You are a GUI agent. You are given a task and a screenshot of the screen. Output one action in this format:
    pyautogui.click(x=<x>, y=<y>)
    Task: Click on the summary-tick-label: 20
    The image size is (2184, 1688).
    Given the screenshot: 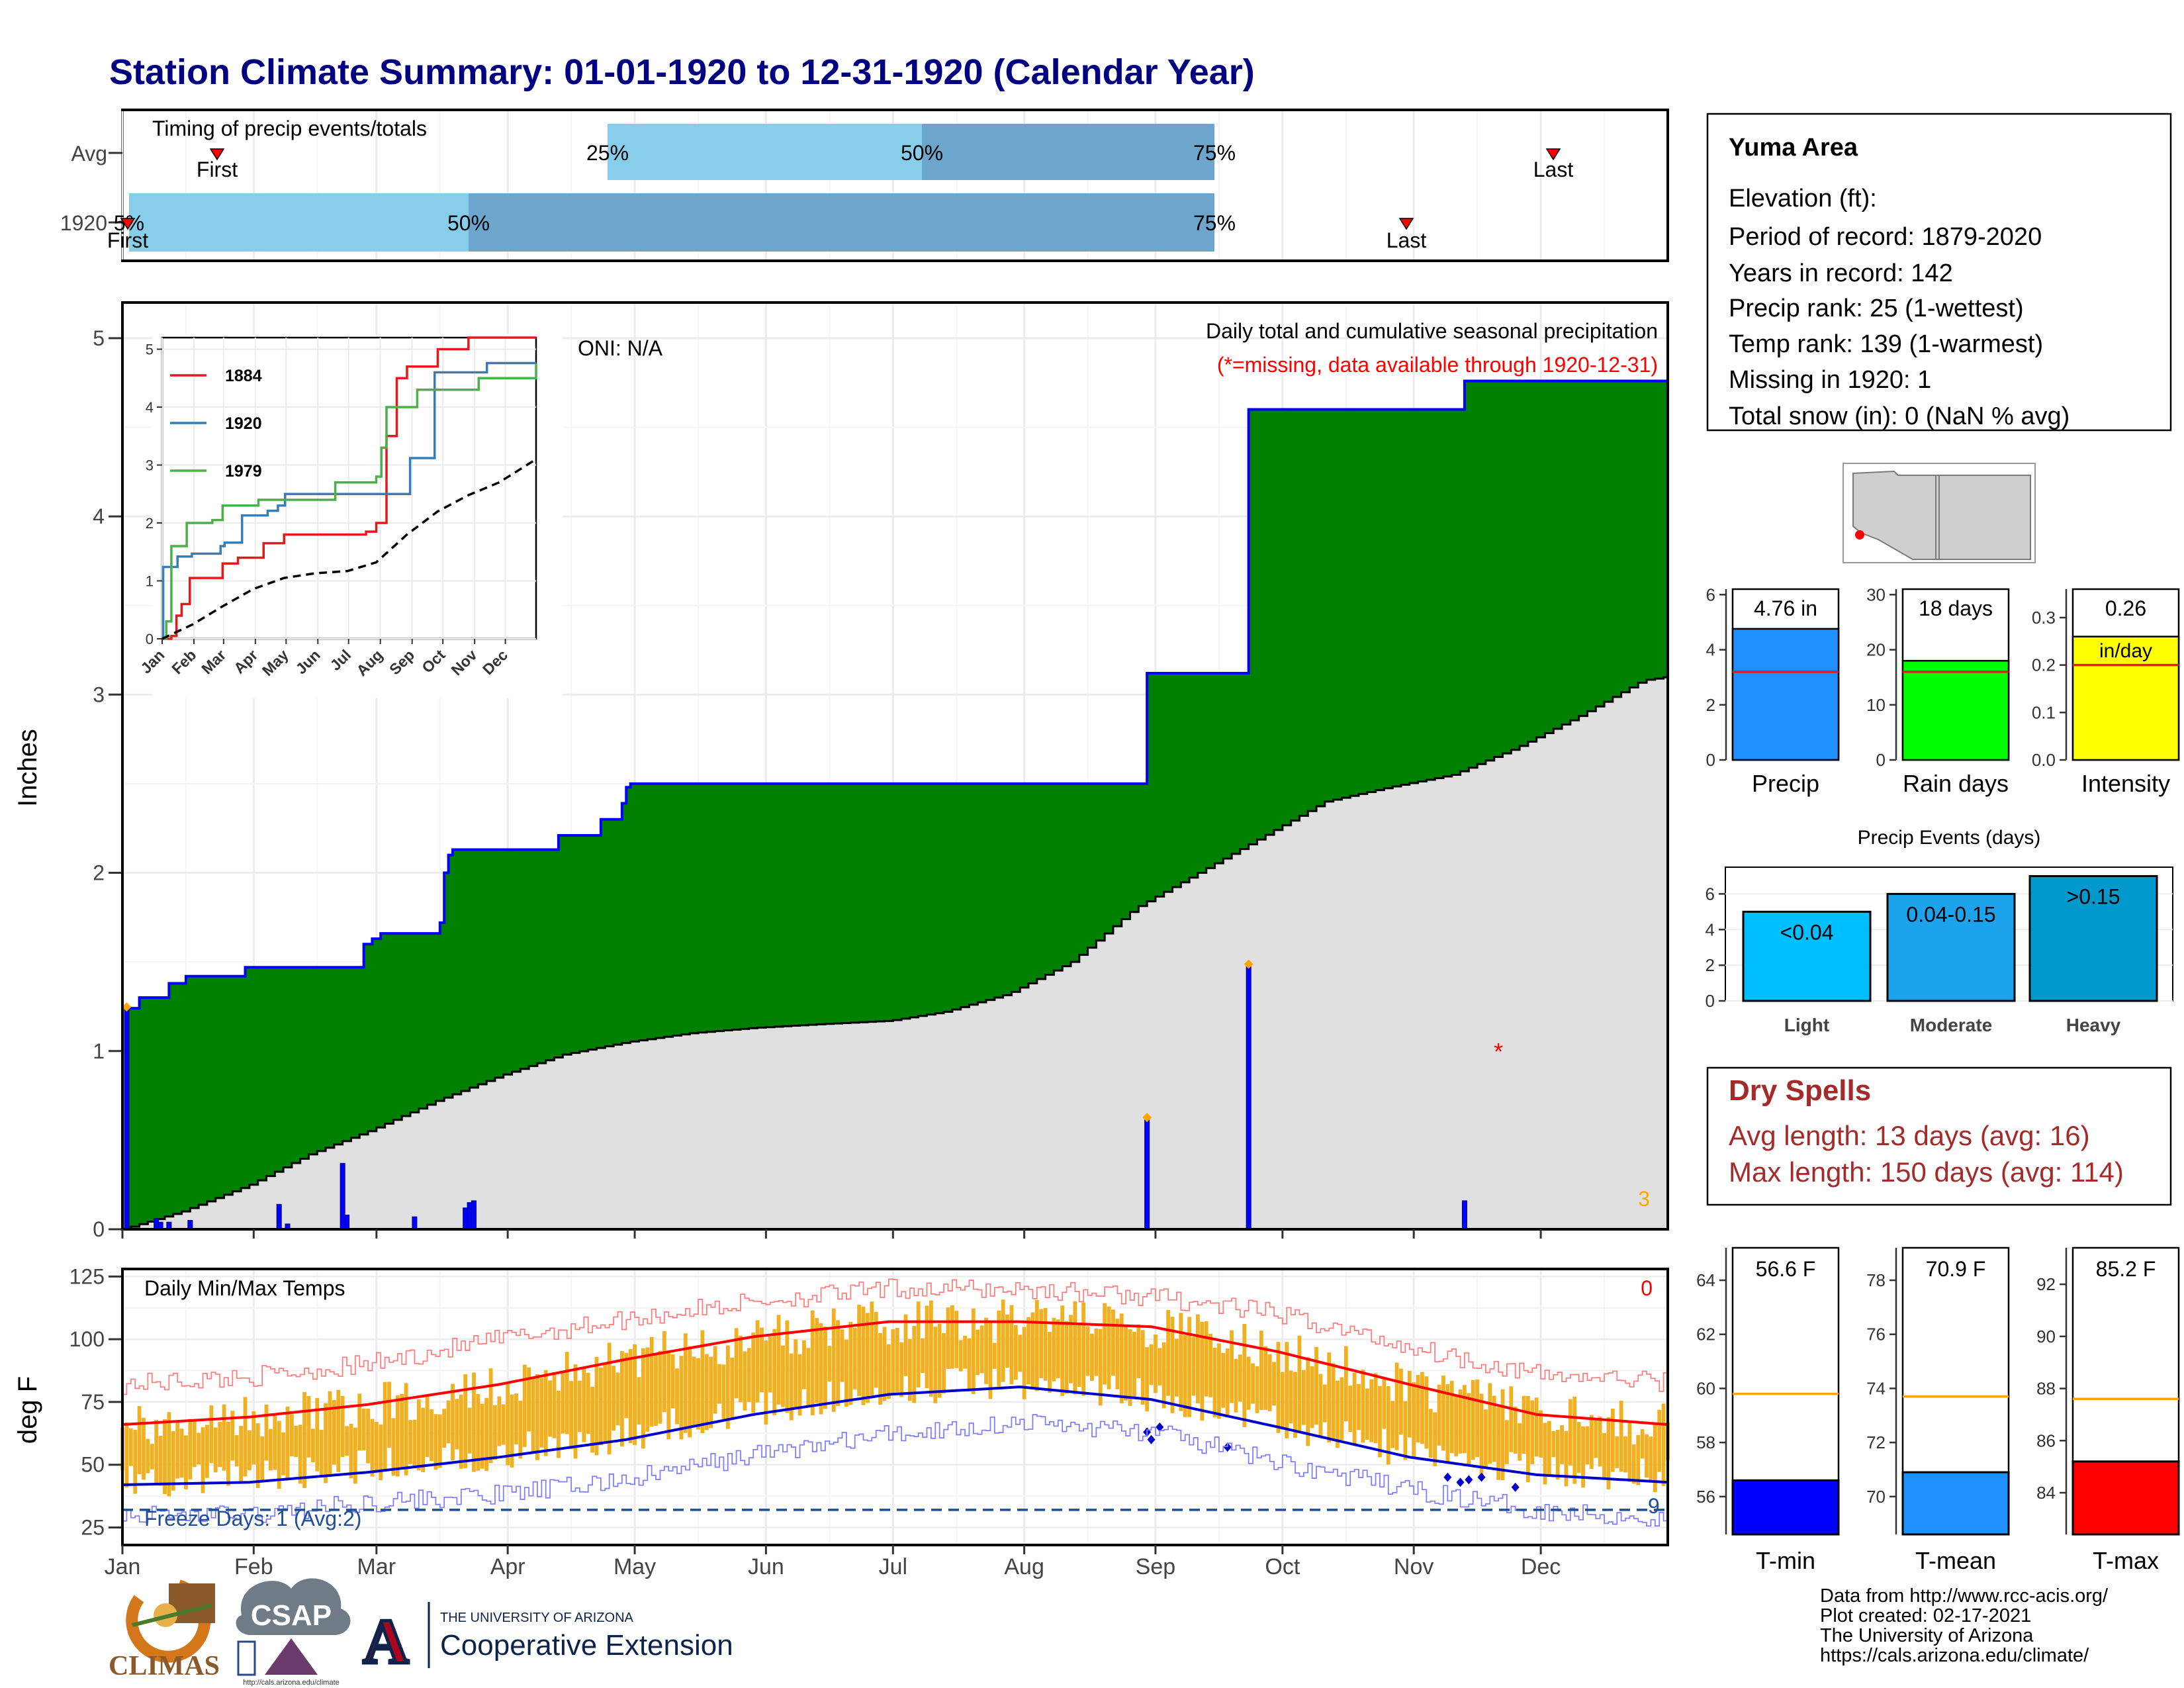 What is the action you would take?
    pyautogui.click(x=1876, y=650)
    